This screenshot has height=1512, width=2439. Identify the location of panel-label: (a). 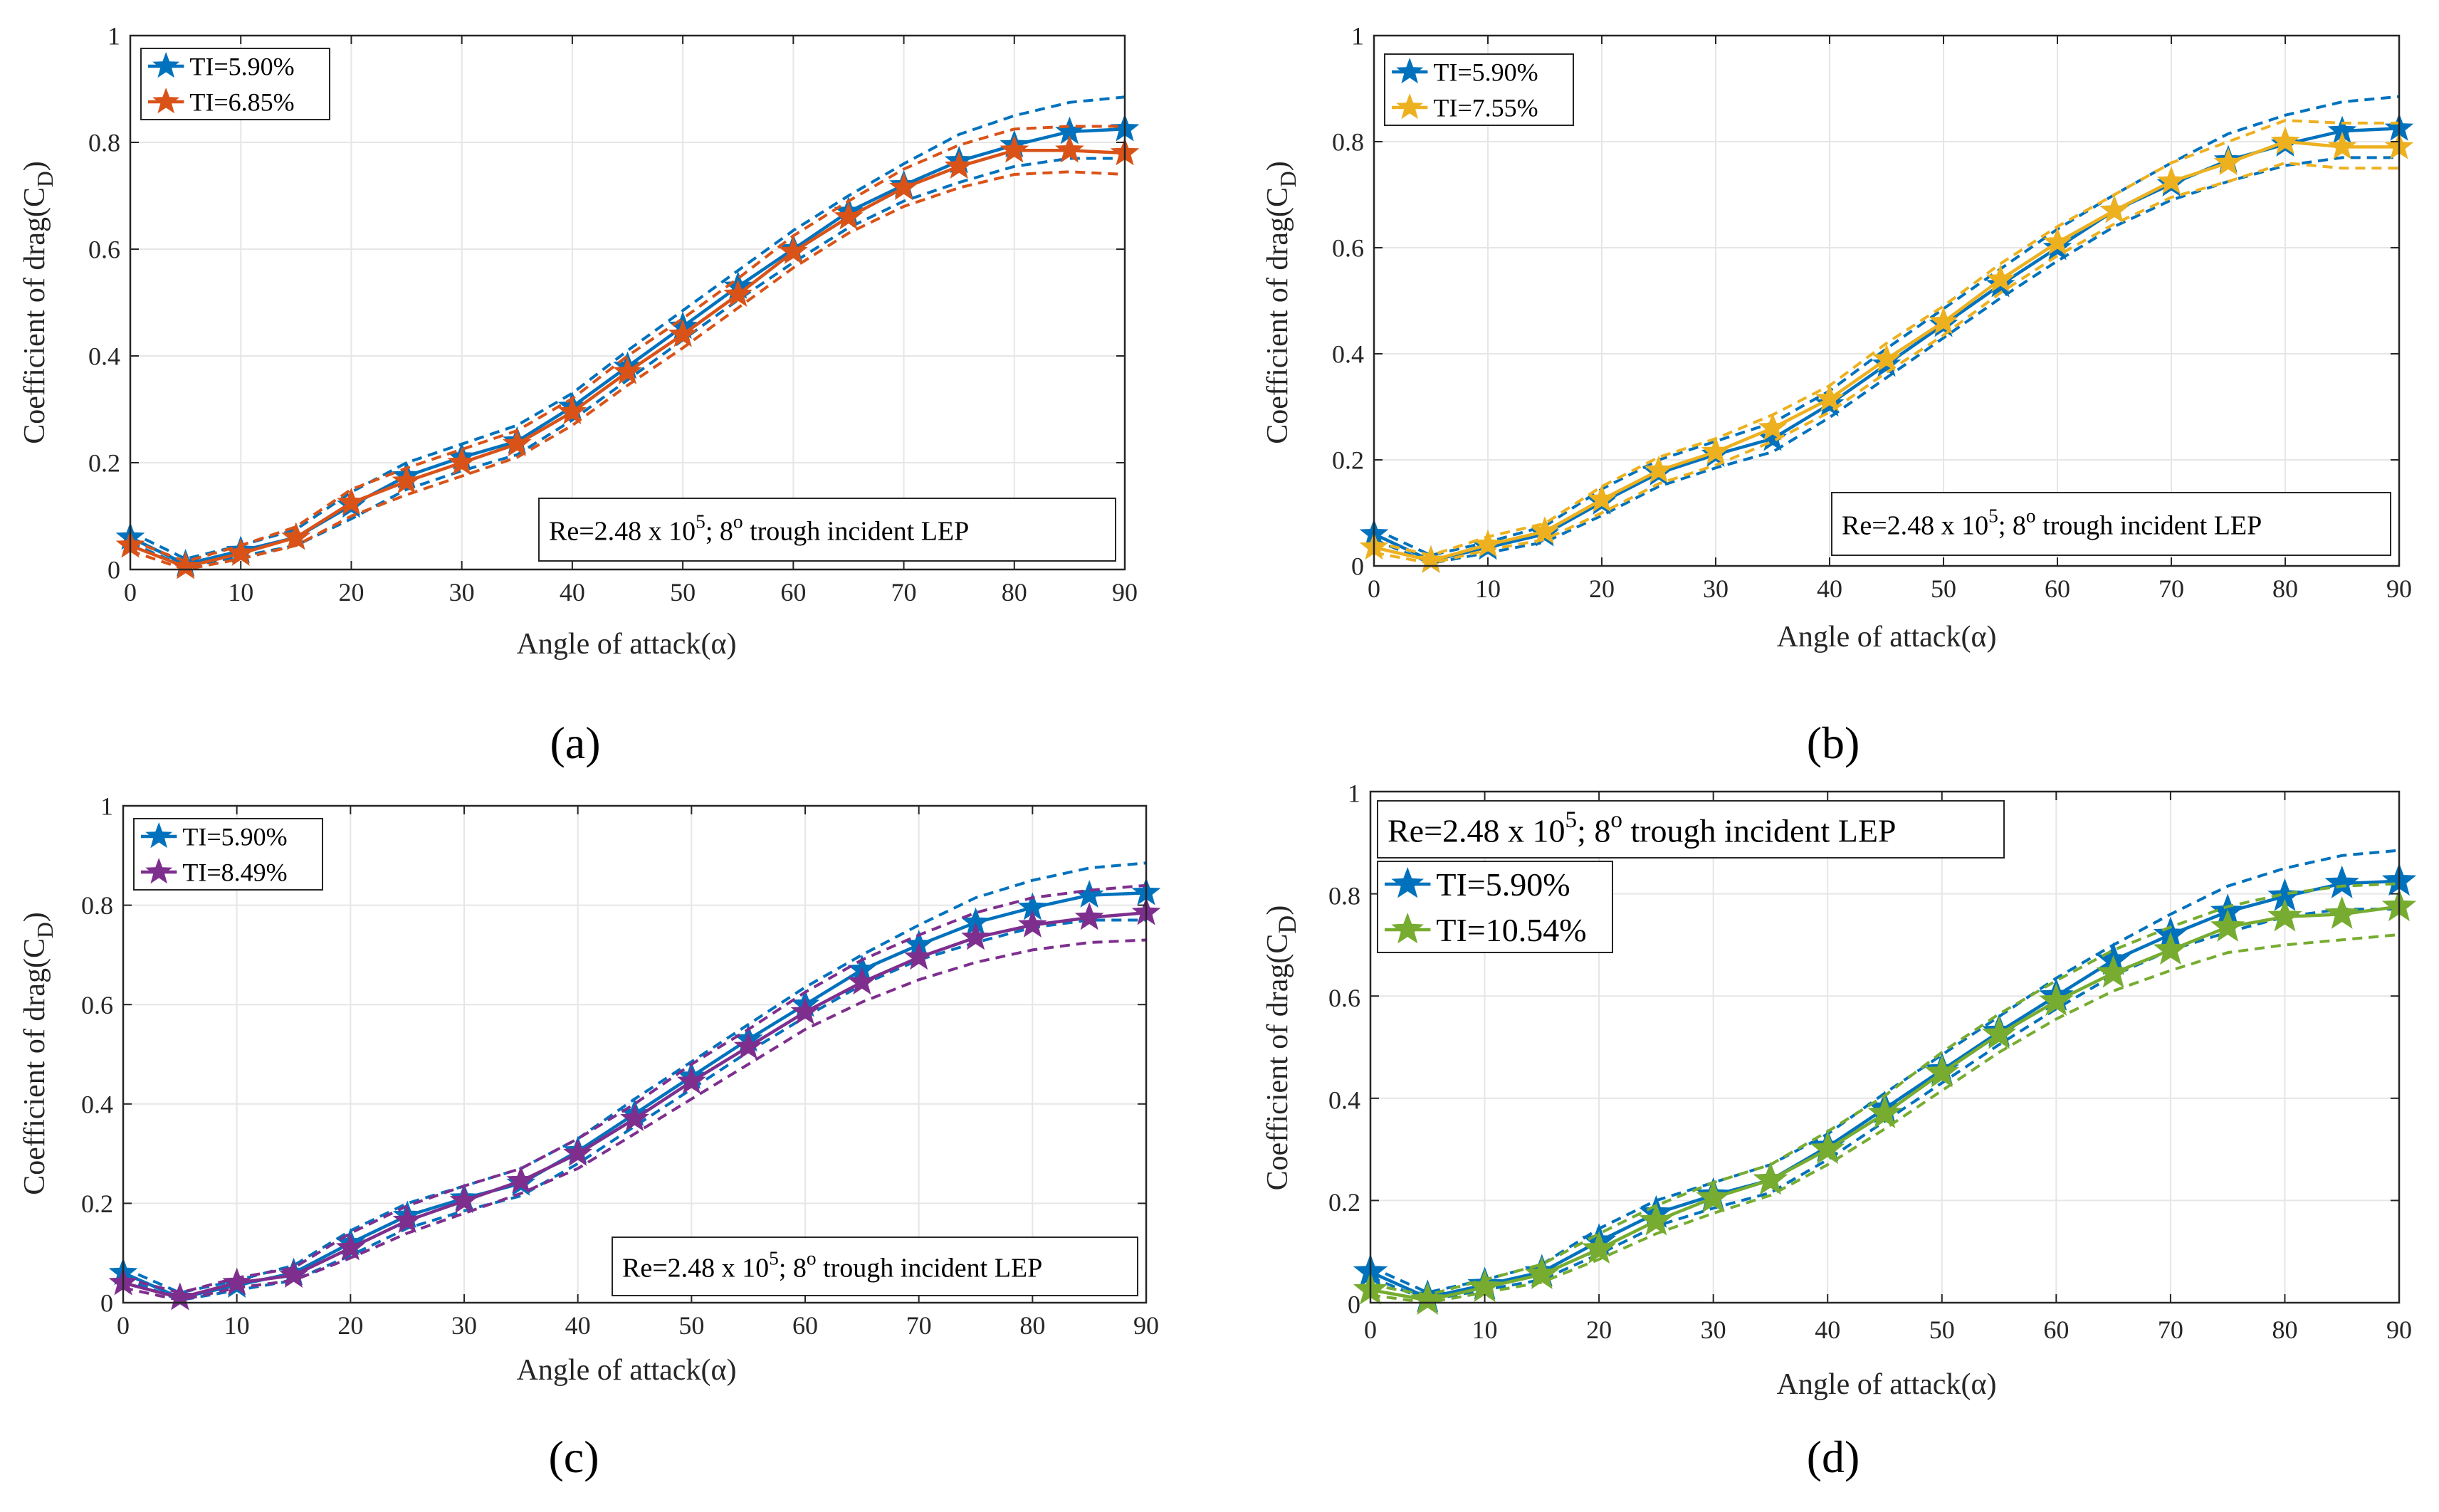
(575, 743).